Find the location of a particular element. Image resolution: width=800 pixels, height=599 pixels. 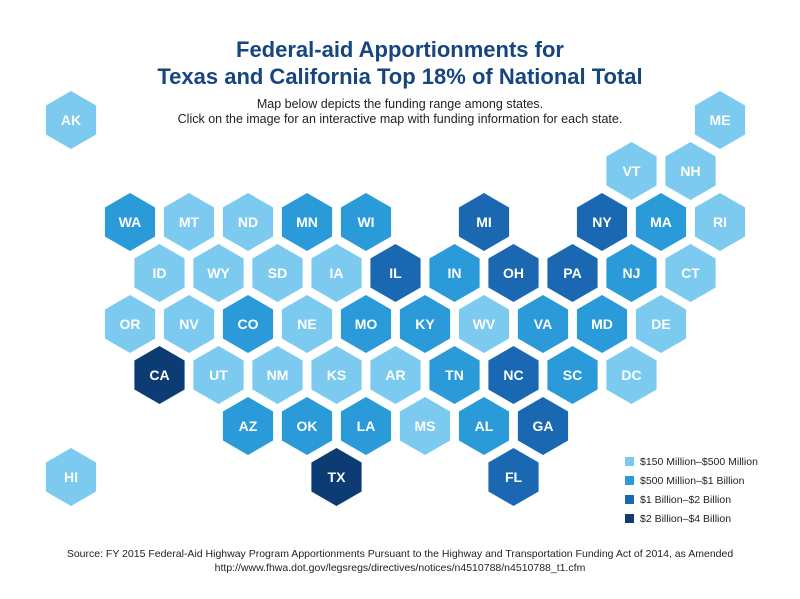

state-hex-la: LA is located at coordinates (366, 426).